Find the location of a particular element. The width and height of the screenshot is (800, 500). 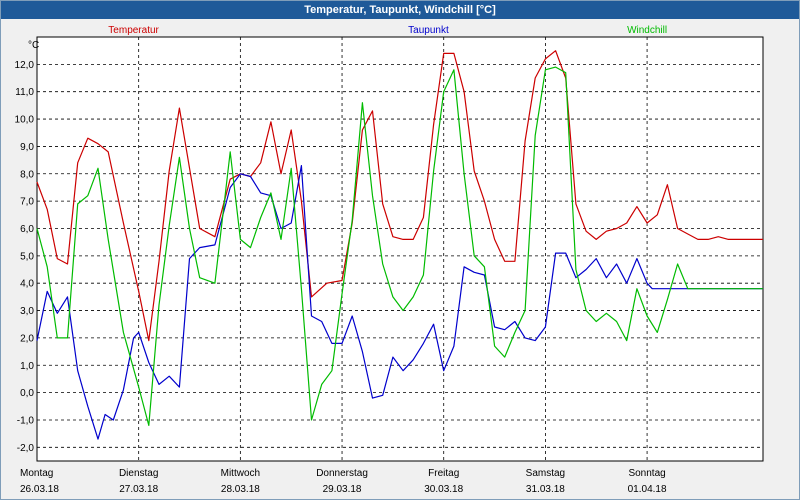

x-tick-date: 01.04.18 is located at coordinates (647, 489).